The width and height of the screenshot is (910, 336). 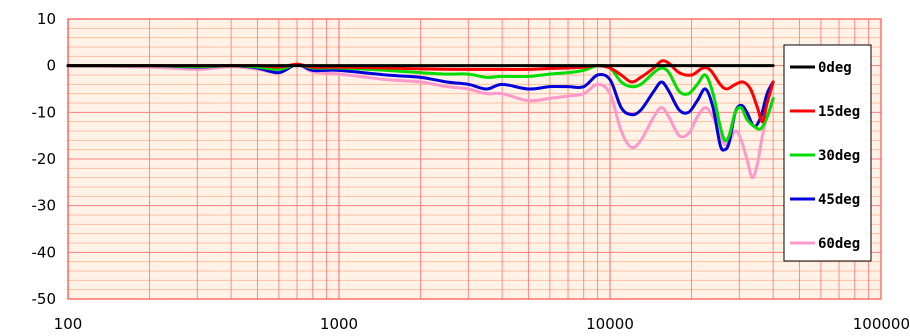 I want to click on y-tick-label: -30, so click(x=44, y=206).